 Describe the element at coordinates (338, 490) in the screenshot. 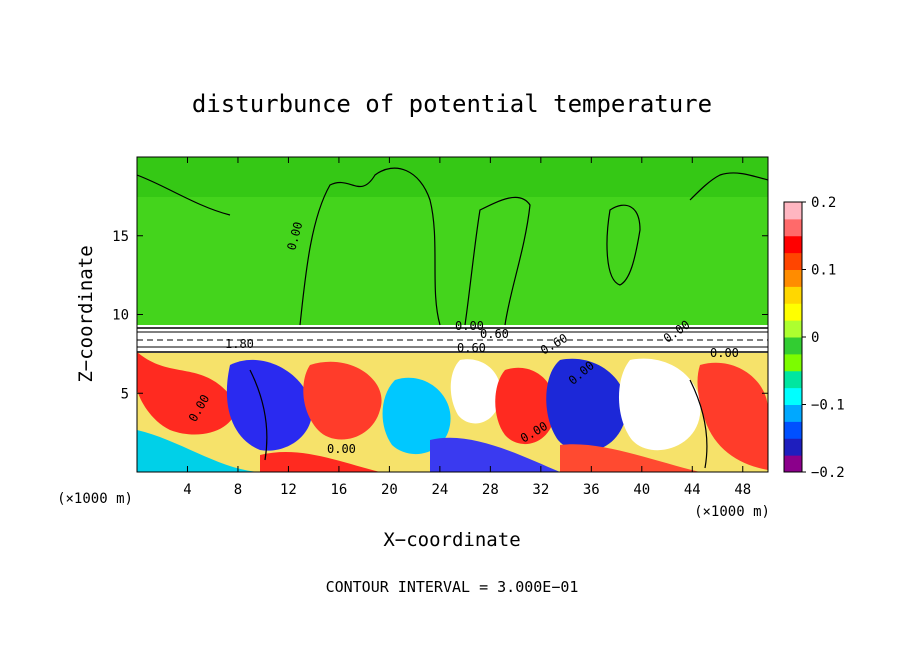

I see `x-tick-label: 16` at that location.